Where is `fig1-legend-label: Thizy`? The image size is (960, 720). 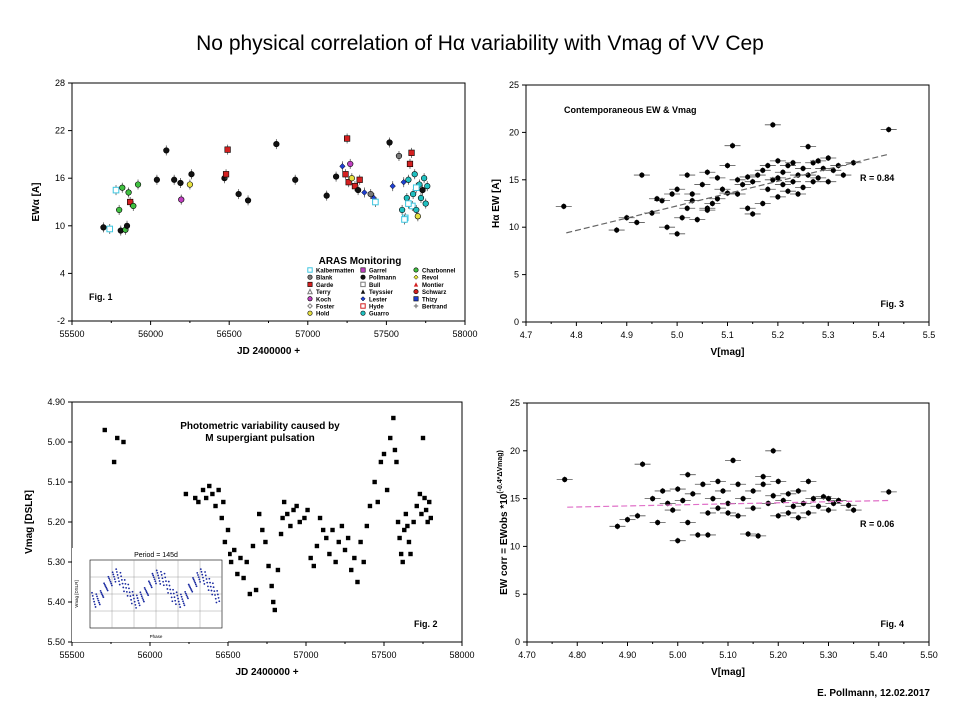 fig1-legend-label: Thizy is located at coordinates (430, 300).